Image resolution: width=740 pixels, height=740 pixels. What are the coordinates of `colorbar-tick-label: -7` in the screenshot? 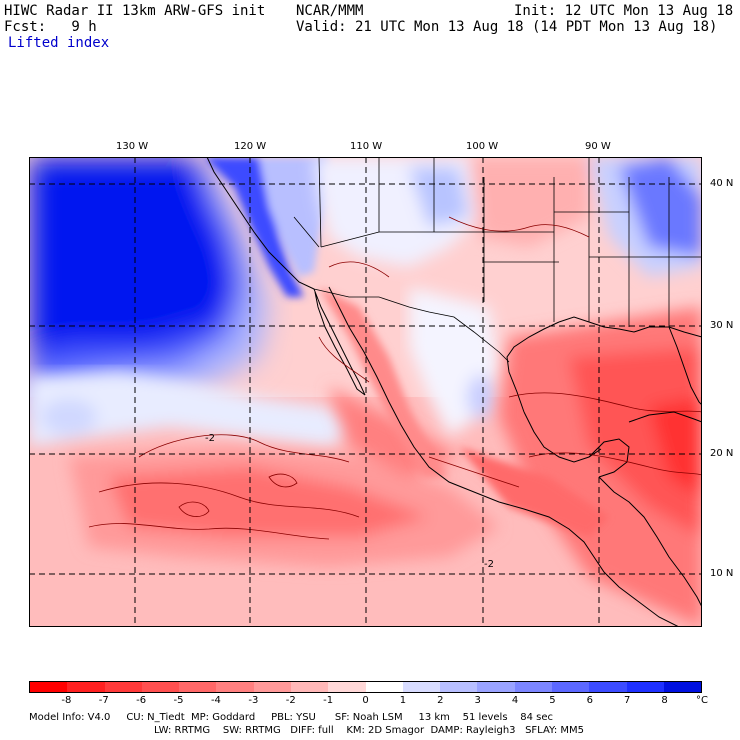 It's located at (103, 700).